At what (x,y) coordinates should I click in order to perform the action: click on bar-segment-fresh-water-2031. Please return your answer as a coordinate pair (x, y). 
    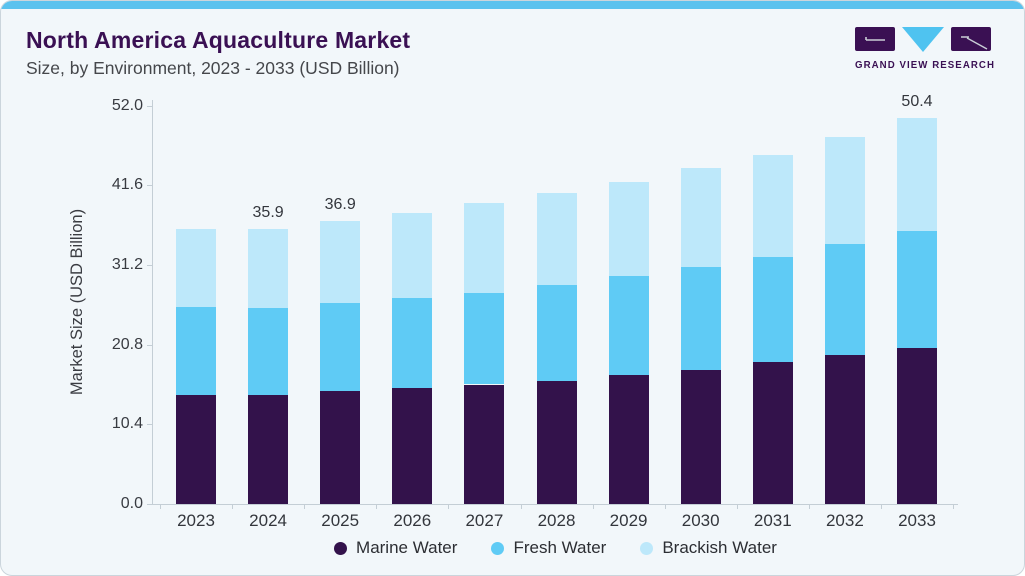
    Looking at the image, I should click on (772, 309).